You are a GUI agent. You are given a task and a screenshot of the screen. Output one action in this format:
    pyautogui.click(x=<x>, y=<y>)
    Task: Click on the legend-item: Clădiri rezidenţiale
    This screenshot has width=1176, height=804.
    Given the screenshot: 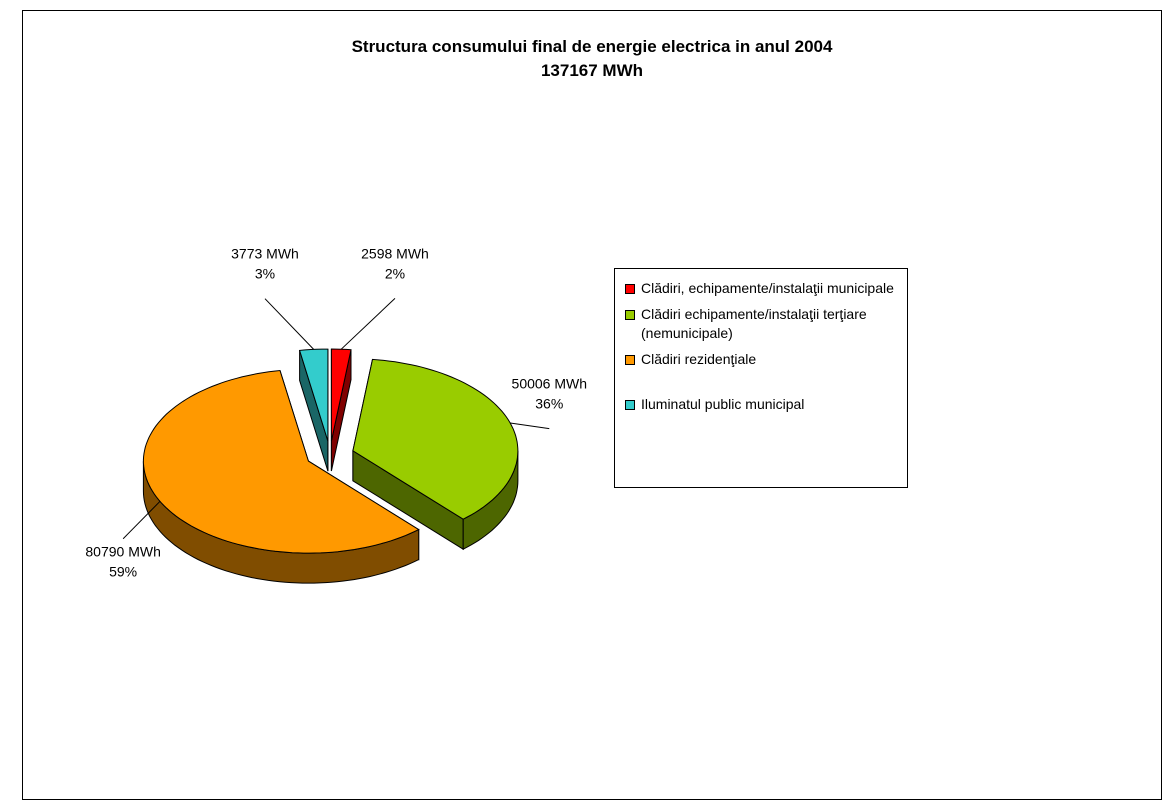 What is the action you would take?
    pyautogui.click(x=762, y=359)
    